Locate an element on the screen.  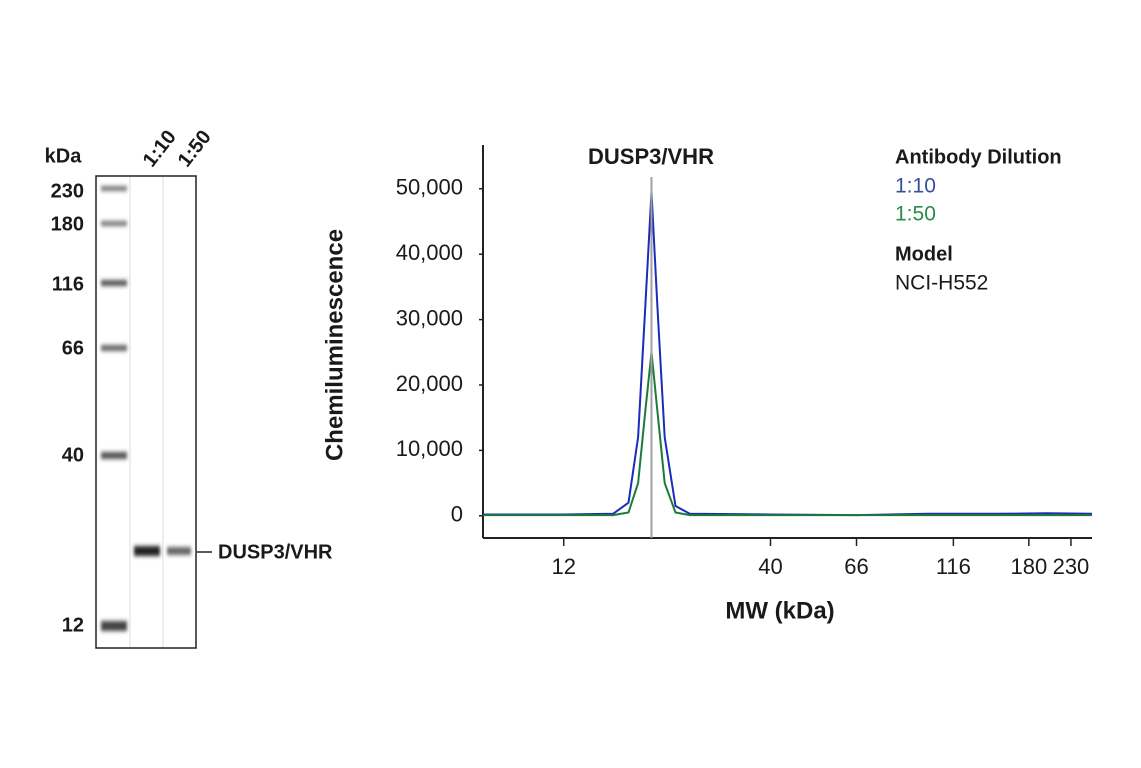
chart-title: DUSP3/VHR is located at coordinates (651, 156).